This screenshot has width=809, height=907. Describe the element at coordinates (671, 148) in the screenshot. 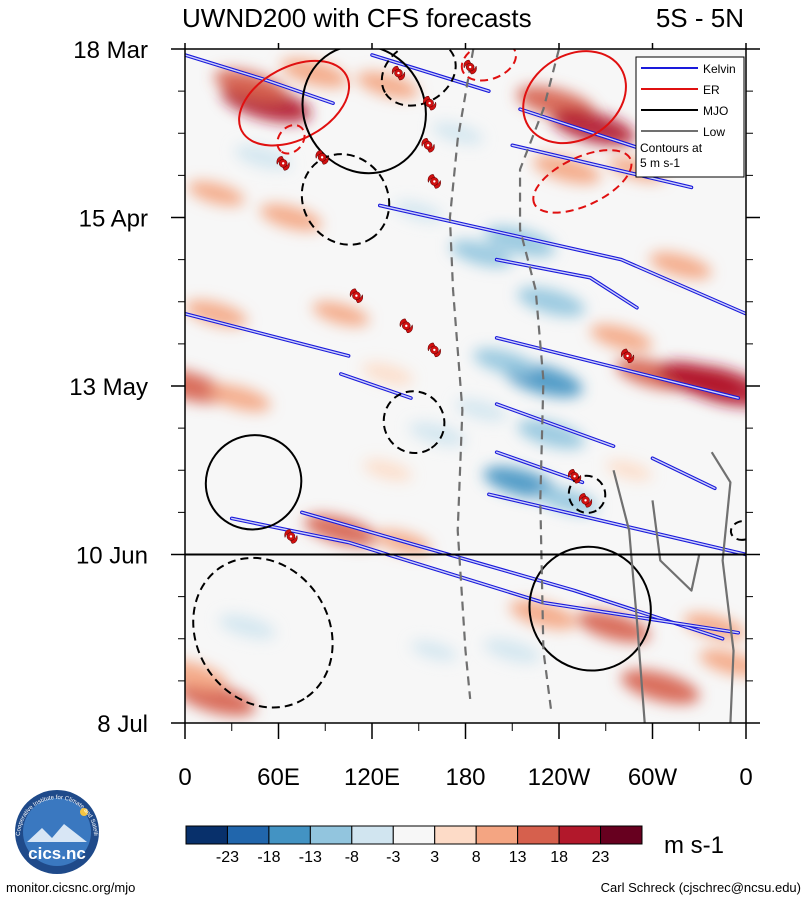

I see `legend-note: Contours at` at that location.